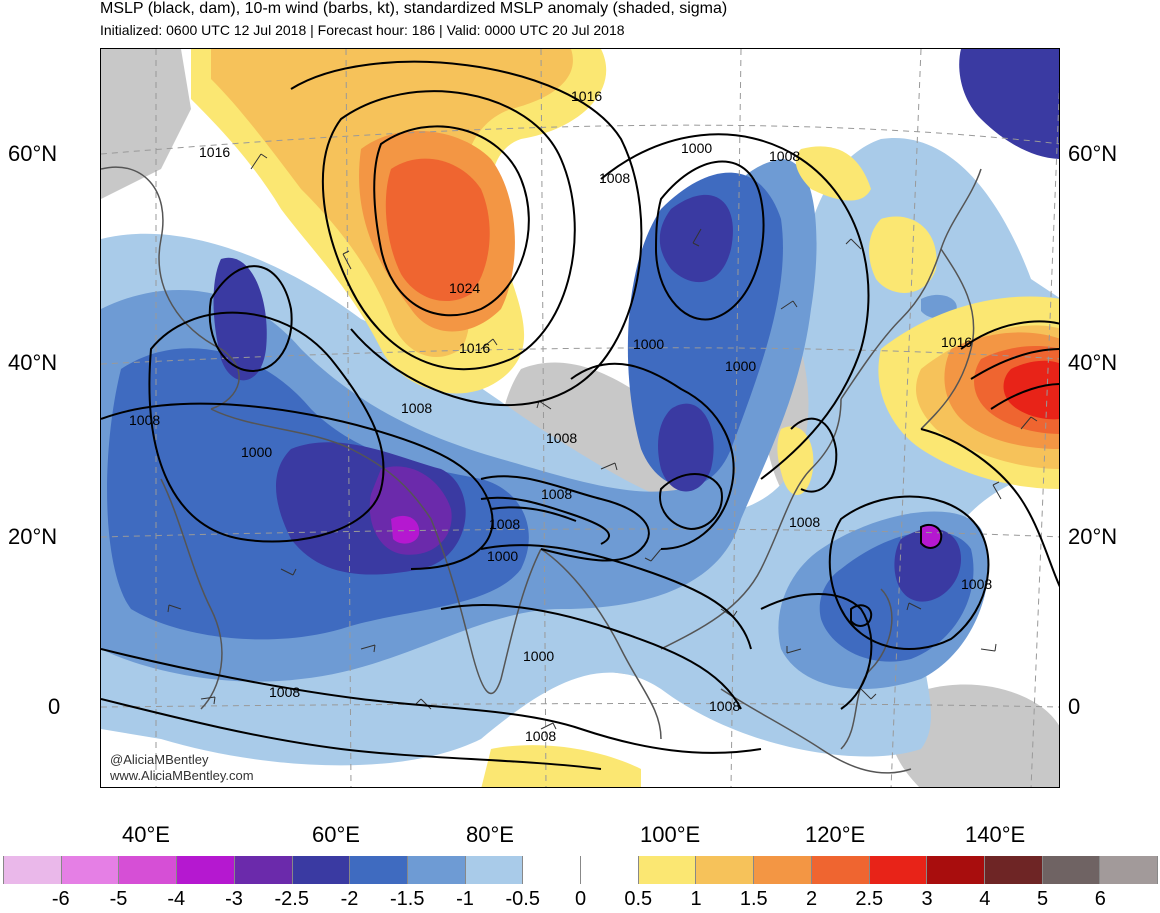 The image size is (1160, 913). What do you see at coordinates (182, 775) in the screenshot?
I see `credit-website: www.AliciaMBentley.com` at bounding box center [182, 775].